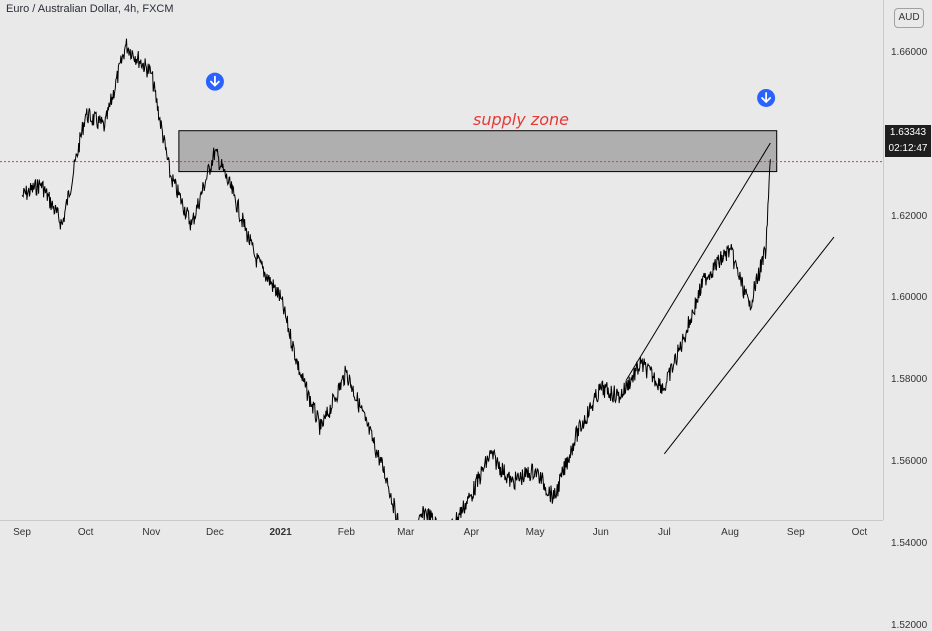 The width and height of the screenshot is (932, 631). I want to click on currency-badge: AUD, so click(909, 18).